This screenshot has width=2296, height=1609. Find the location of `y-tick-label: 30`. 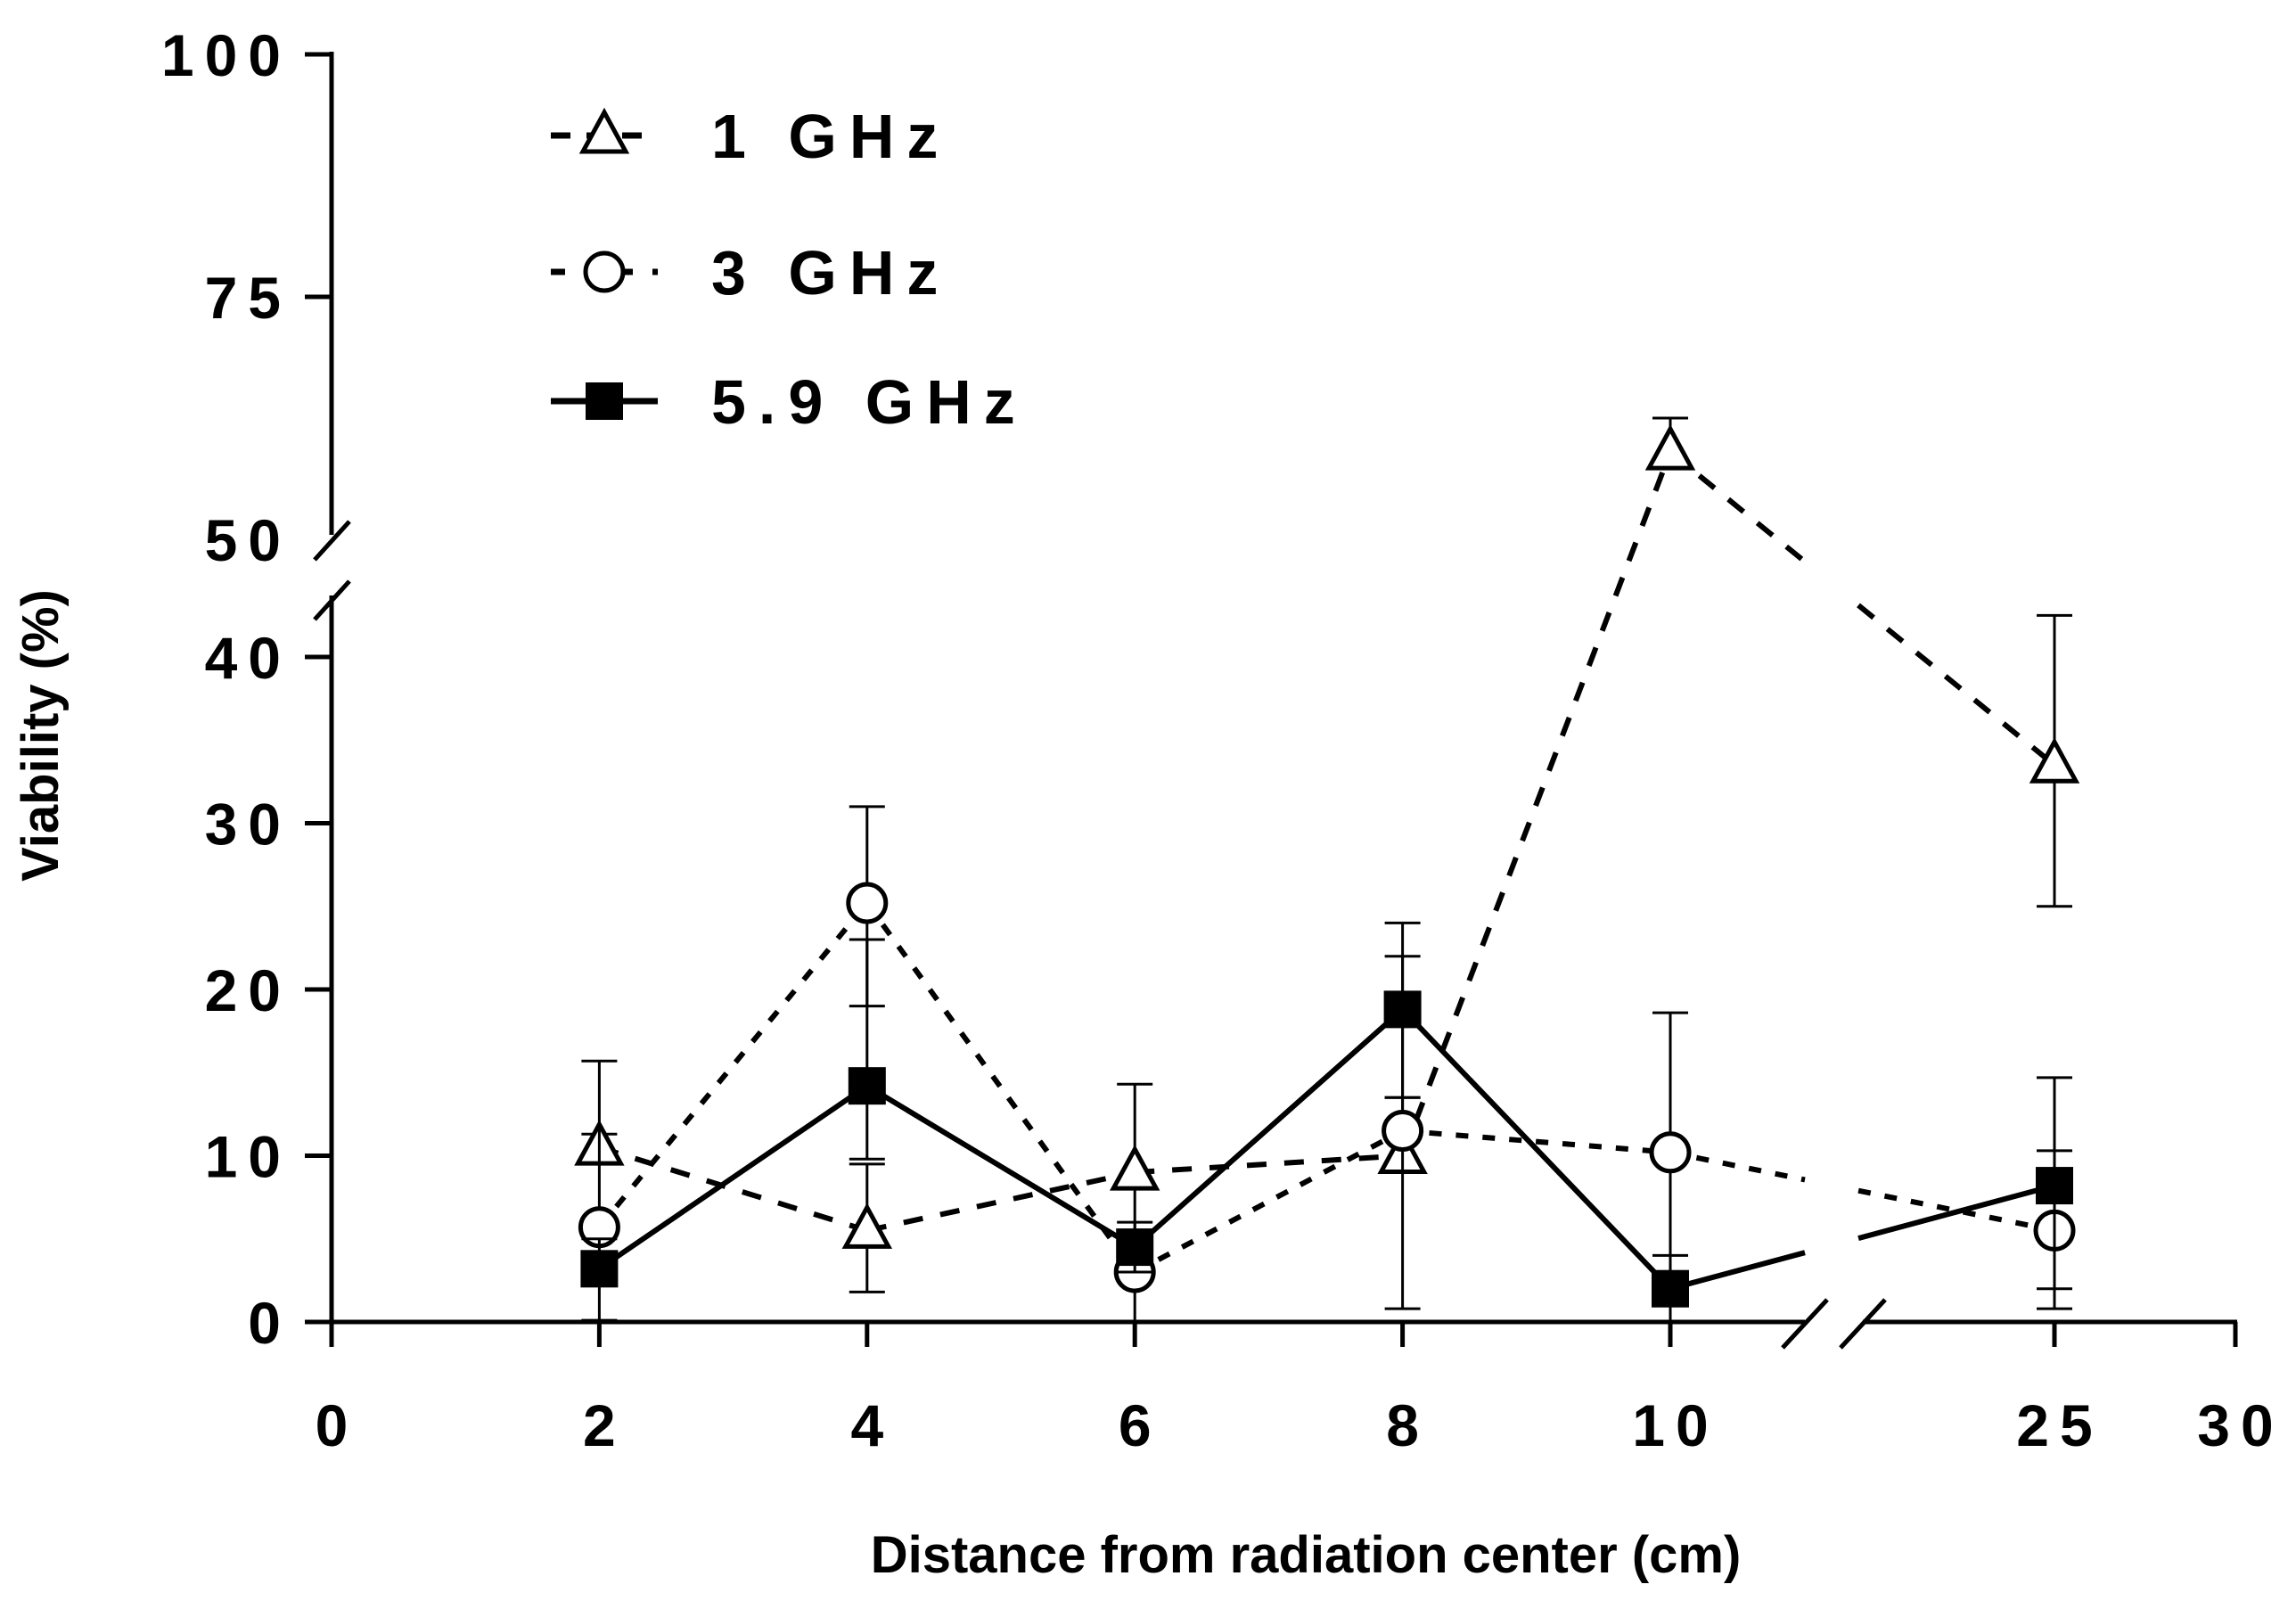

y-tick-label: 30 is located at coordinates (248, 825).